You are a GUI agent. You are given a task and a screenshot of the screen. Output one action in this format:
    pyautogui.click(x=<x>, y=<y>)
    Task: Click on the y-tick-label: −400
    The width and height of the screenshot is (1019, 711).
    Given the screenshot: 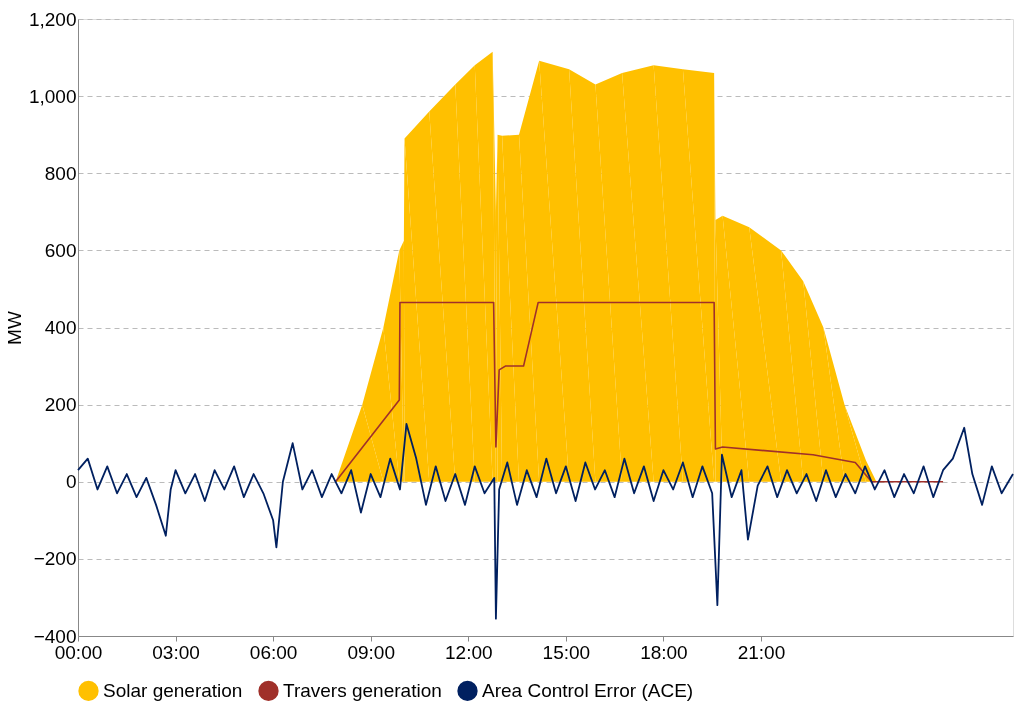 What is the action you would take?
    pyautogui.click(x=55, y=636)
    